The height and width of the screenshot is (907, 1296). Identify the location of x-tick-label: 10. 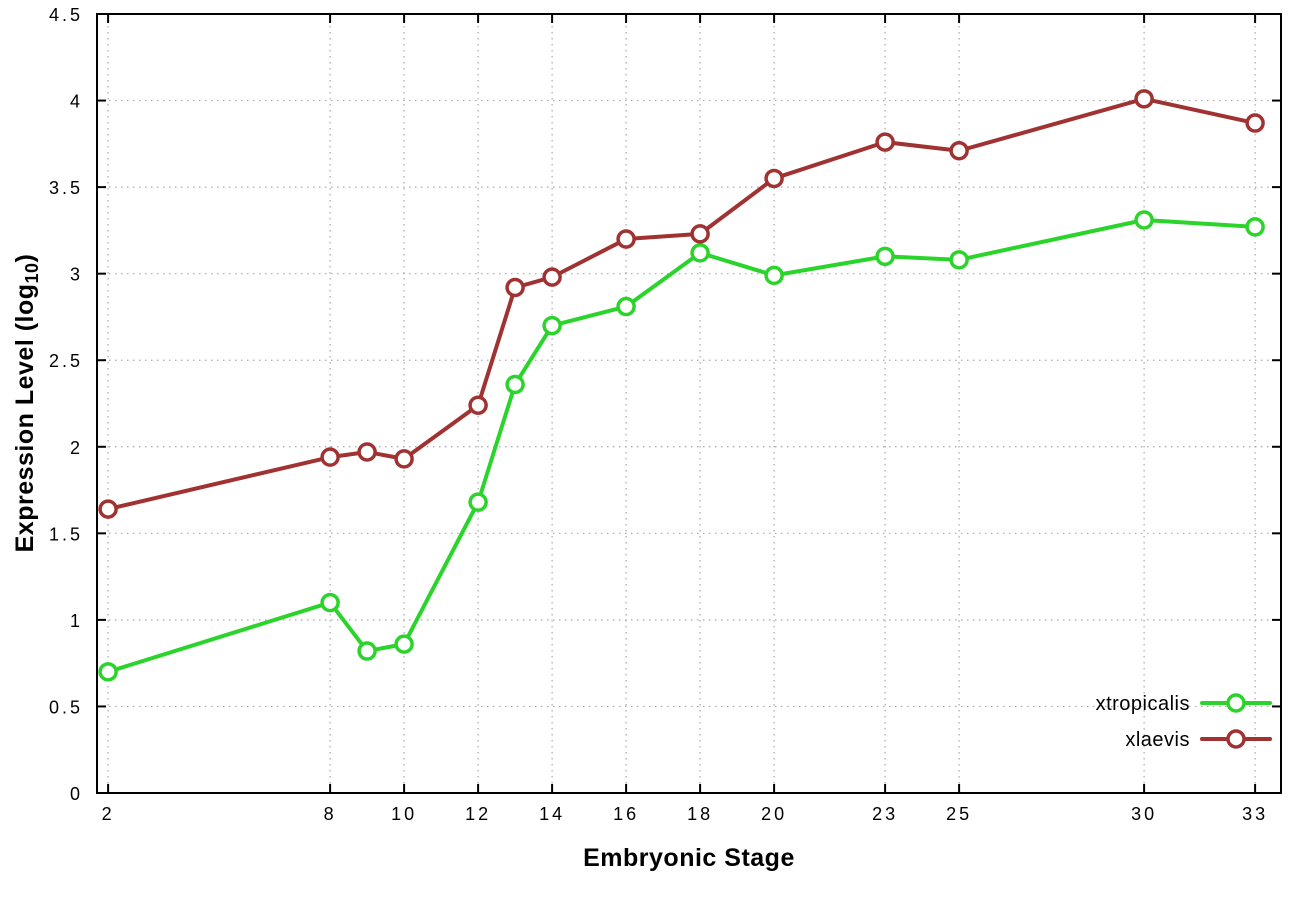
(404, 814).